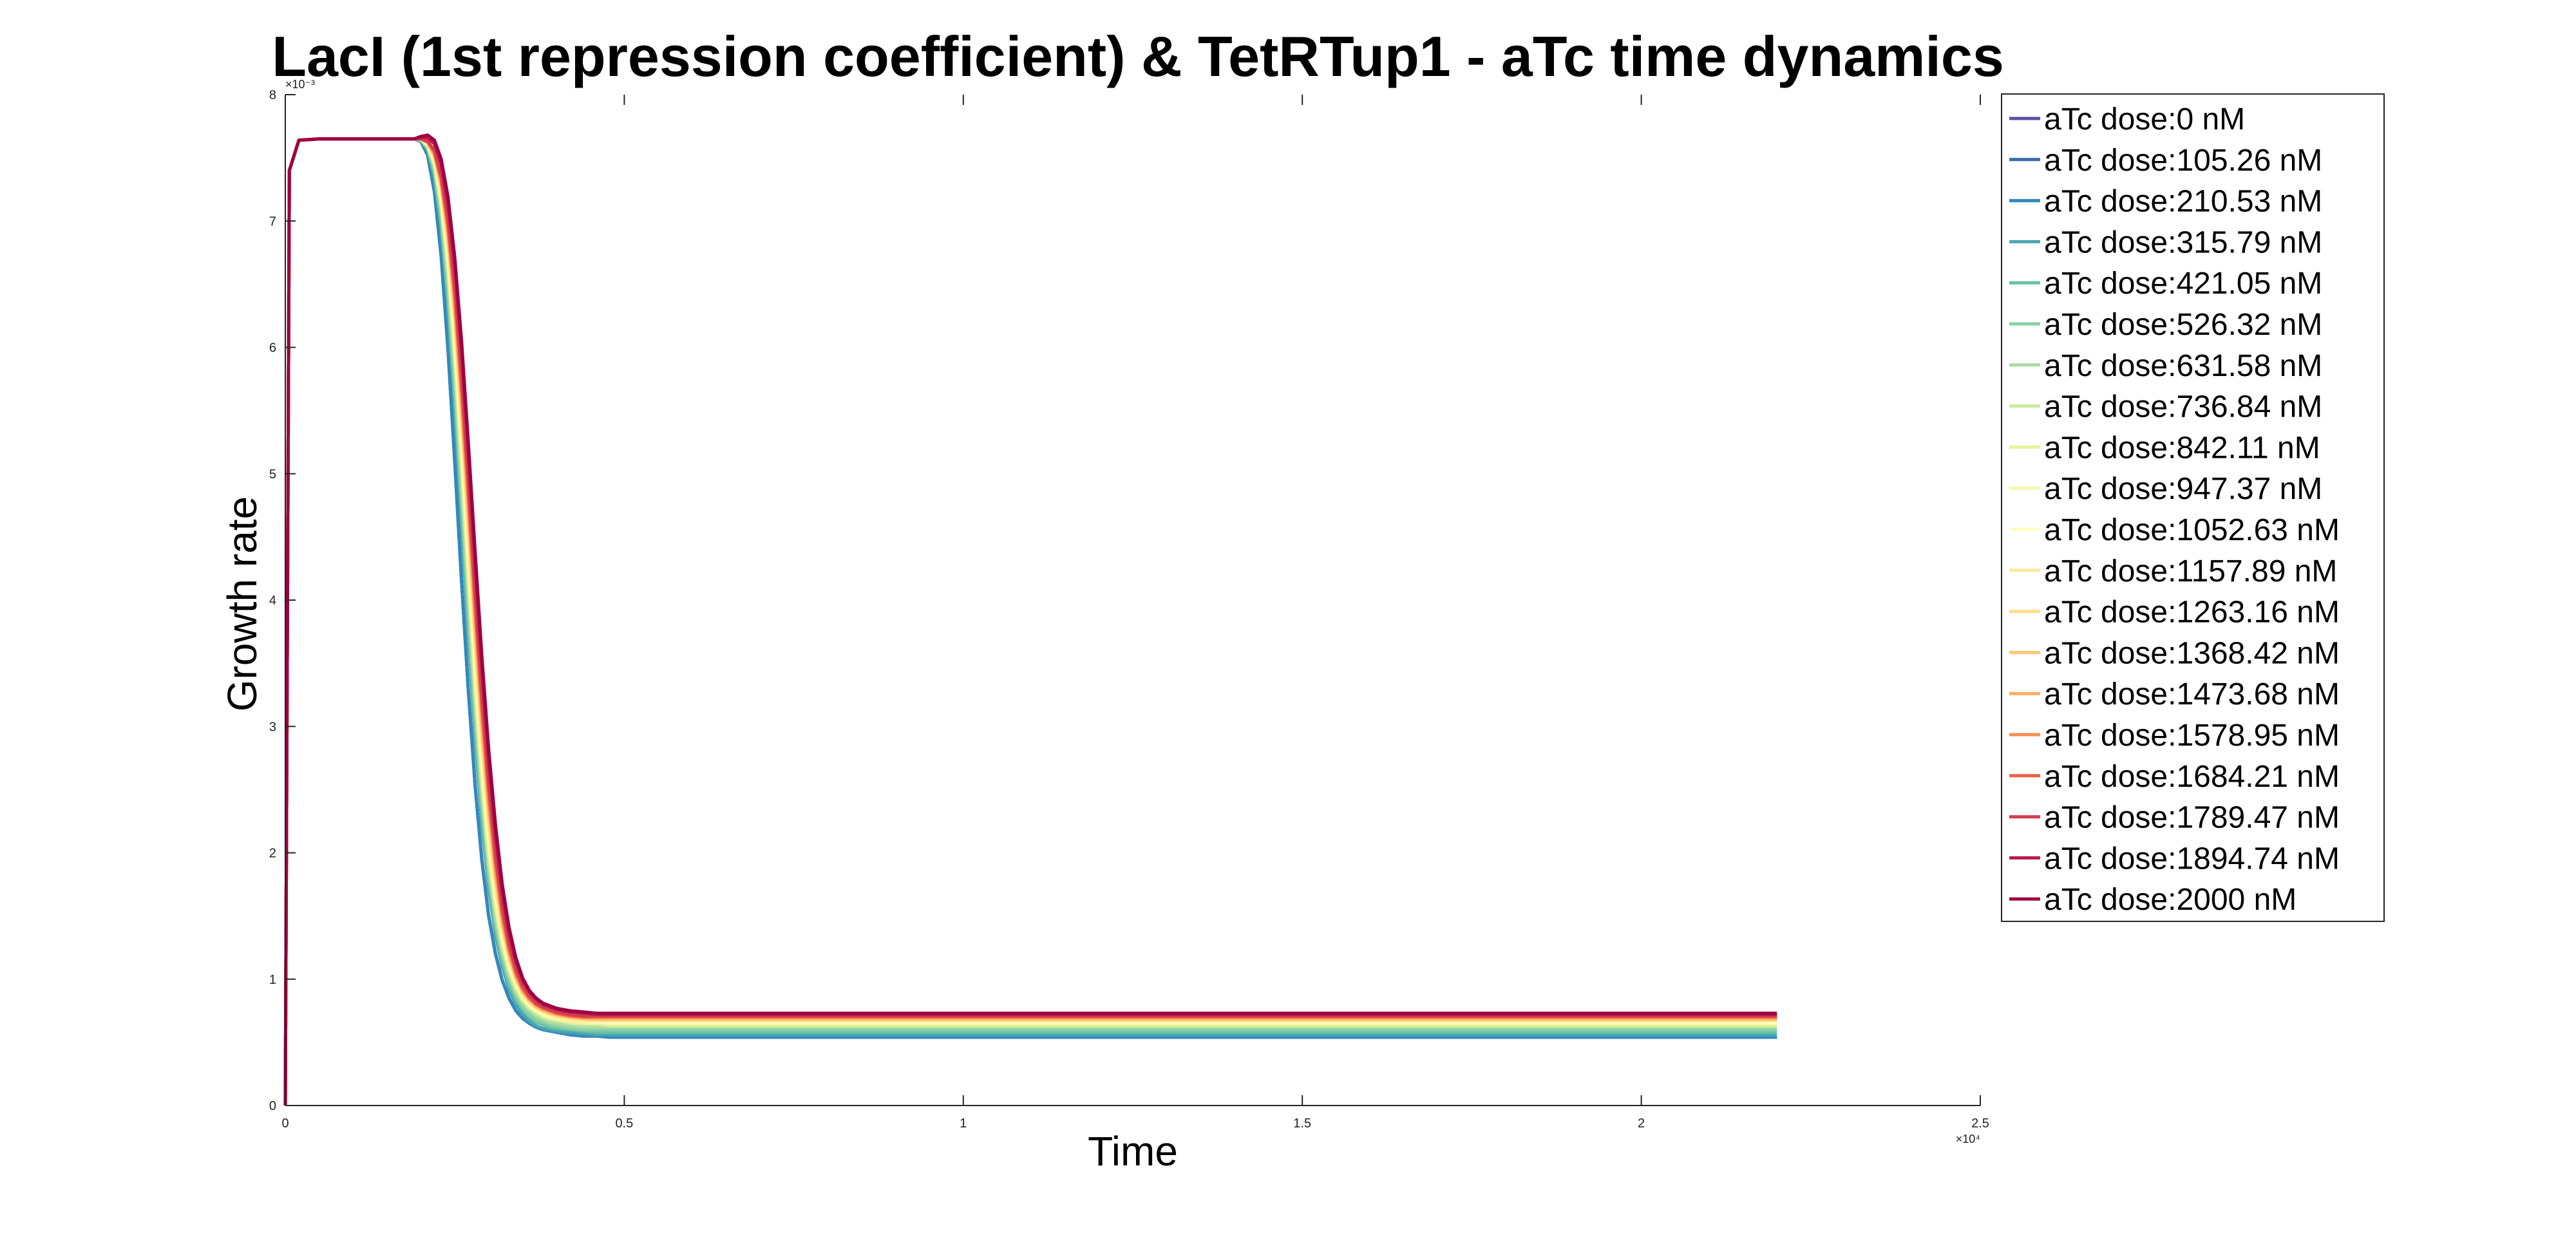 The image size is (2576, 1233). I want to click on x-exponent-label: ×10⁴, so click(1968, 1139).